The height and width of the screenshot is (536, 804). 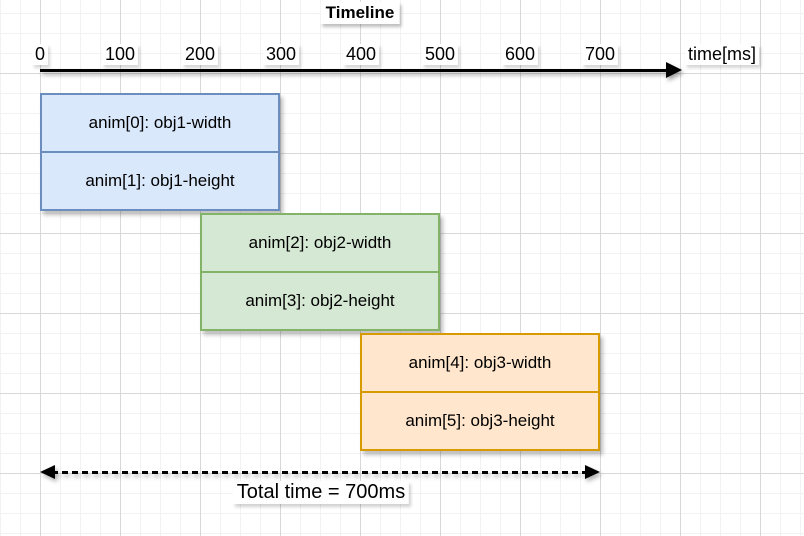 What do you see at coordinates (600, 54) in the screenshot?
I see `axis-tick-700: 700` at bounding box center [600, 54].